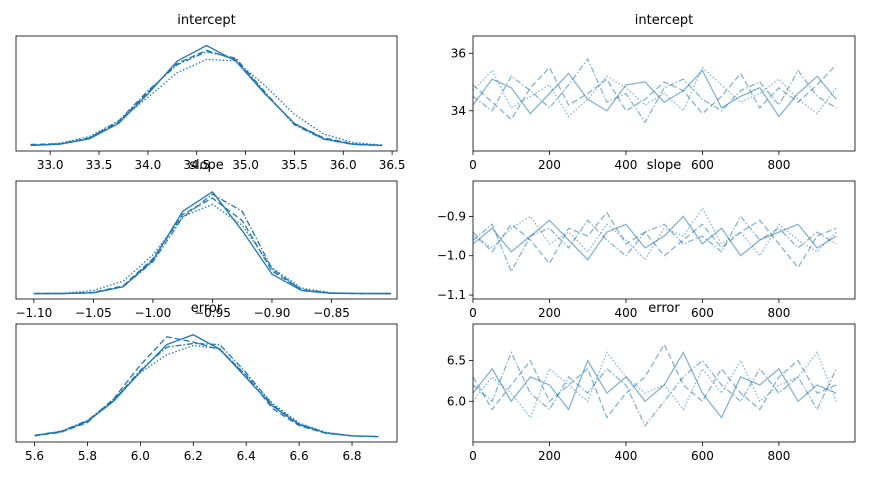 The width and height of the screenshot is (874, 493). I want to click on x-tick-label: −0.85, so click(331, 313).